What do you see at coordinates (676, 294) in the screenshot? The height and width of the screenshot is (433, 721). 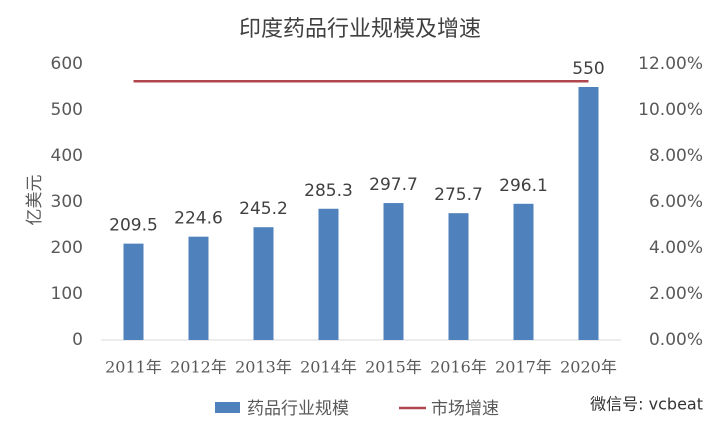 I see `y2-tick-label: 2.00%` at bounding box center [676, 294].